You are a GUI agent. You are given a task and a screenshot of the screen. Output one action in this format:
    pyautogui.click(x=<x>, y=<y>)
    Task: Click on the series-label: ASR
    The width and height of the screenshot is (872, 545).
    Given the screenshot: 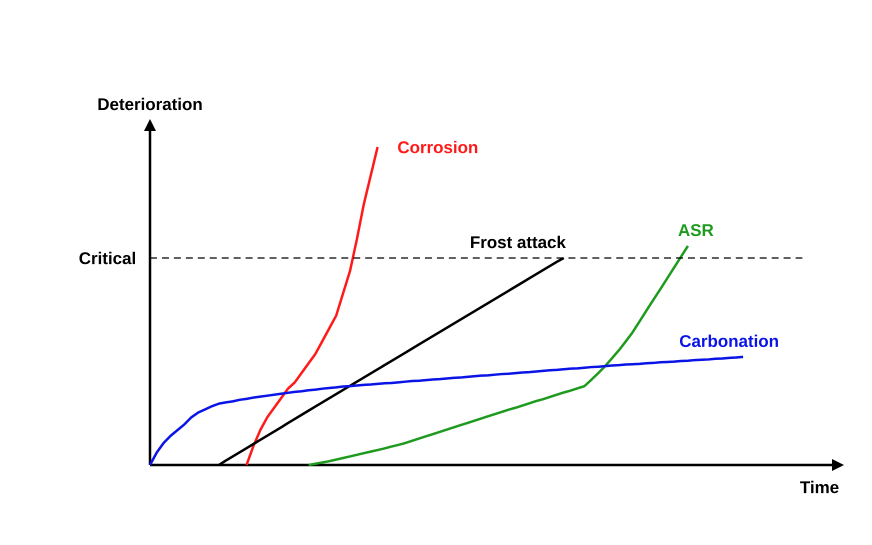 What is the action you would take?
    pyautogui.click(x=696, y=230)
    